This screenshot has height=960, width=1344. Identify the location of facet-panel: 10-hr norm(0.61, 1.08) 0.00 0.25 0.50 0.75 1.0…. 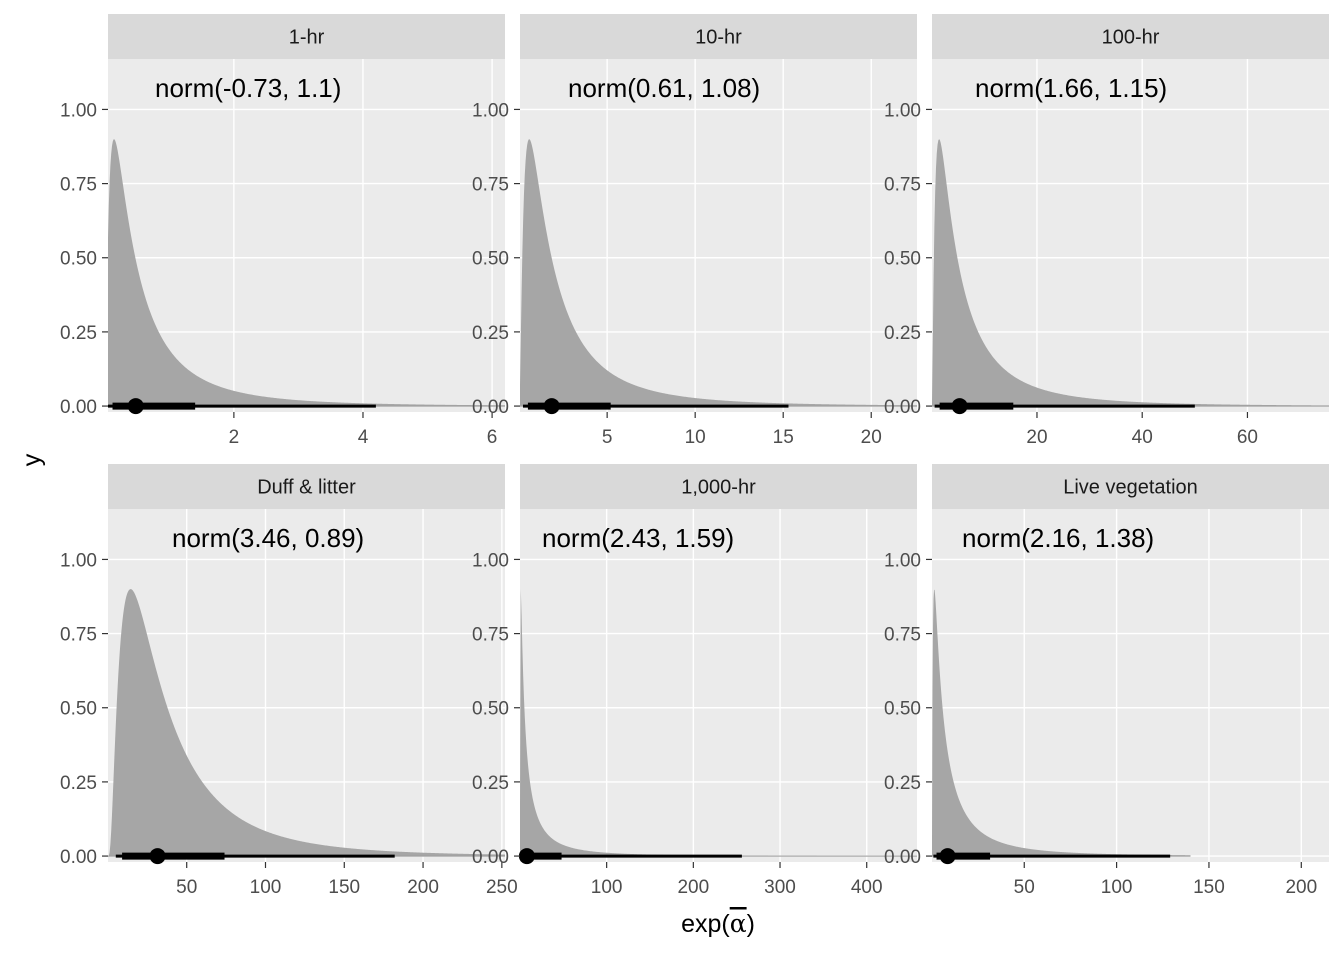
(694, 231).